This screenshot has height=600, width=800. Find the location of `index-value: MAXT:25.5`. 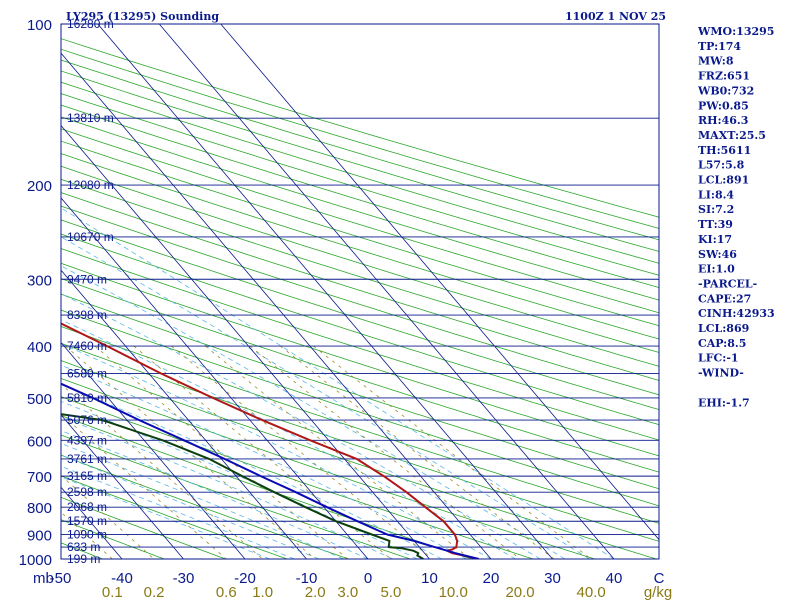

index-value: MAXT:25.5 is located at coordinates (732, 135).